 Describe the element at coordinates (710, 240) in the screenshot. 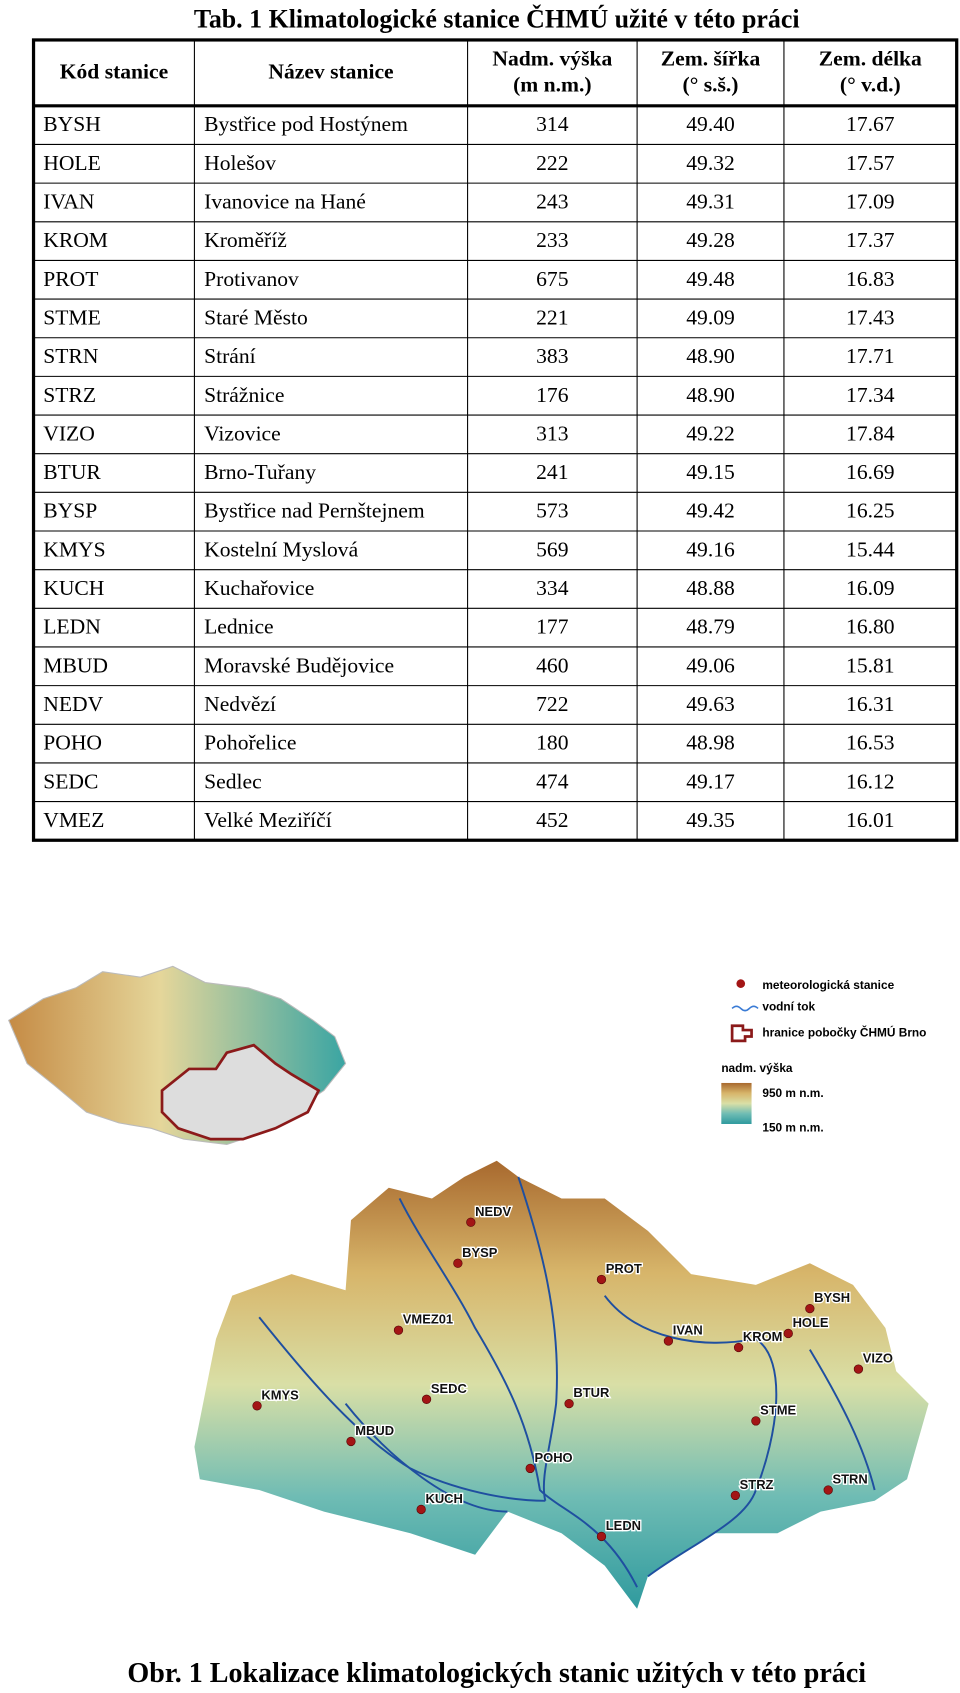

I see `table-cell: 49.28` at that location.